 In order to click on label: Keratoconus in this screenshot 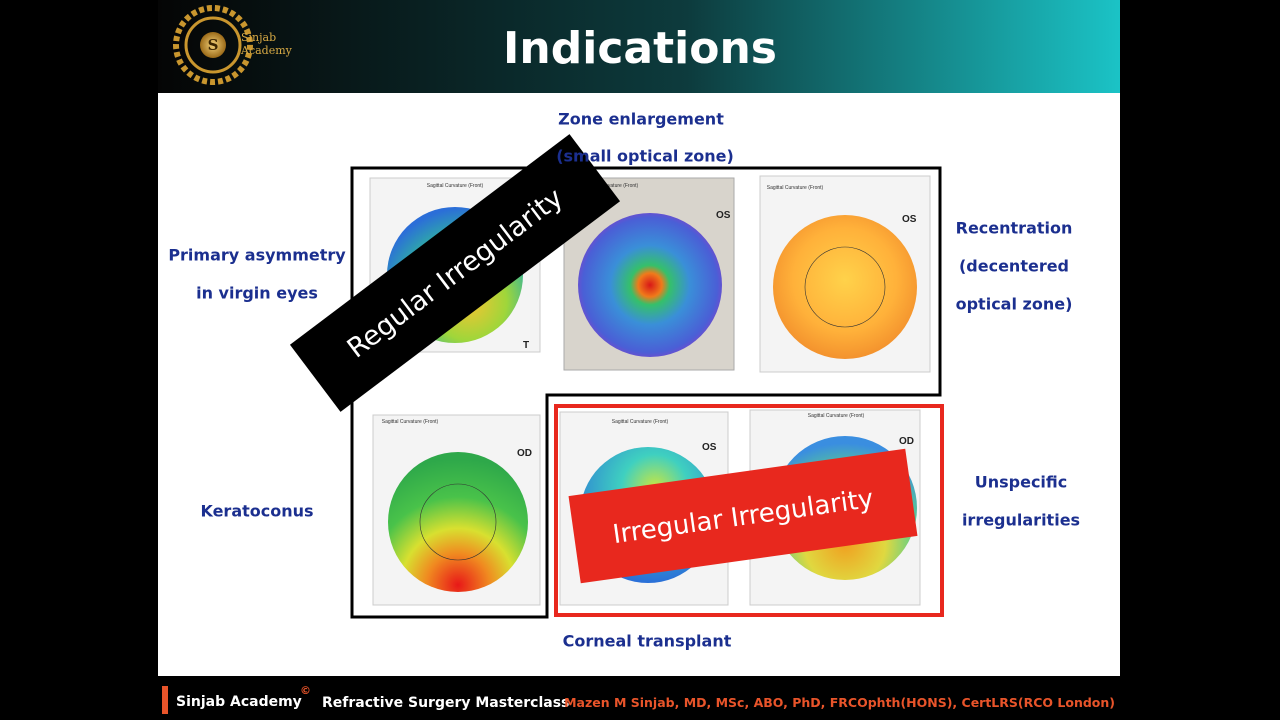, I will do `click(256, 511)`.